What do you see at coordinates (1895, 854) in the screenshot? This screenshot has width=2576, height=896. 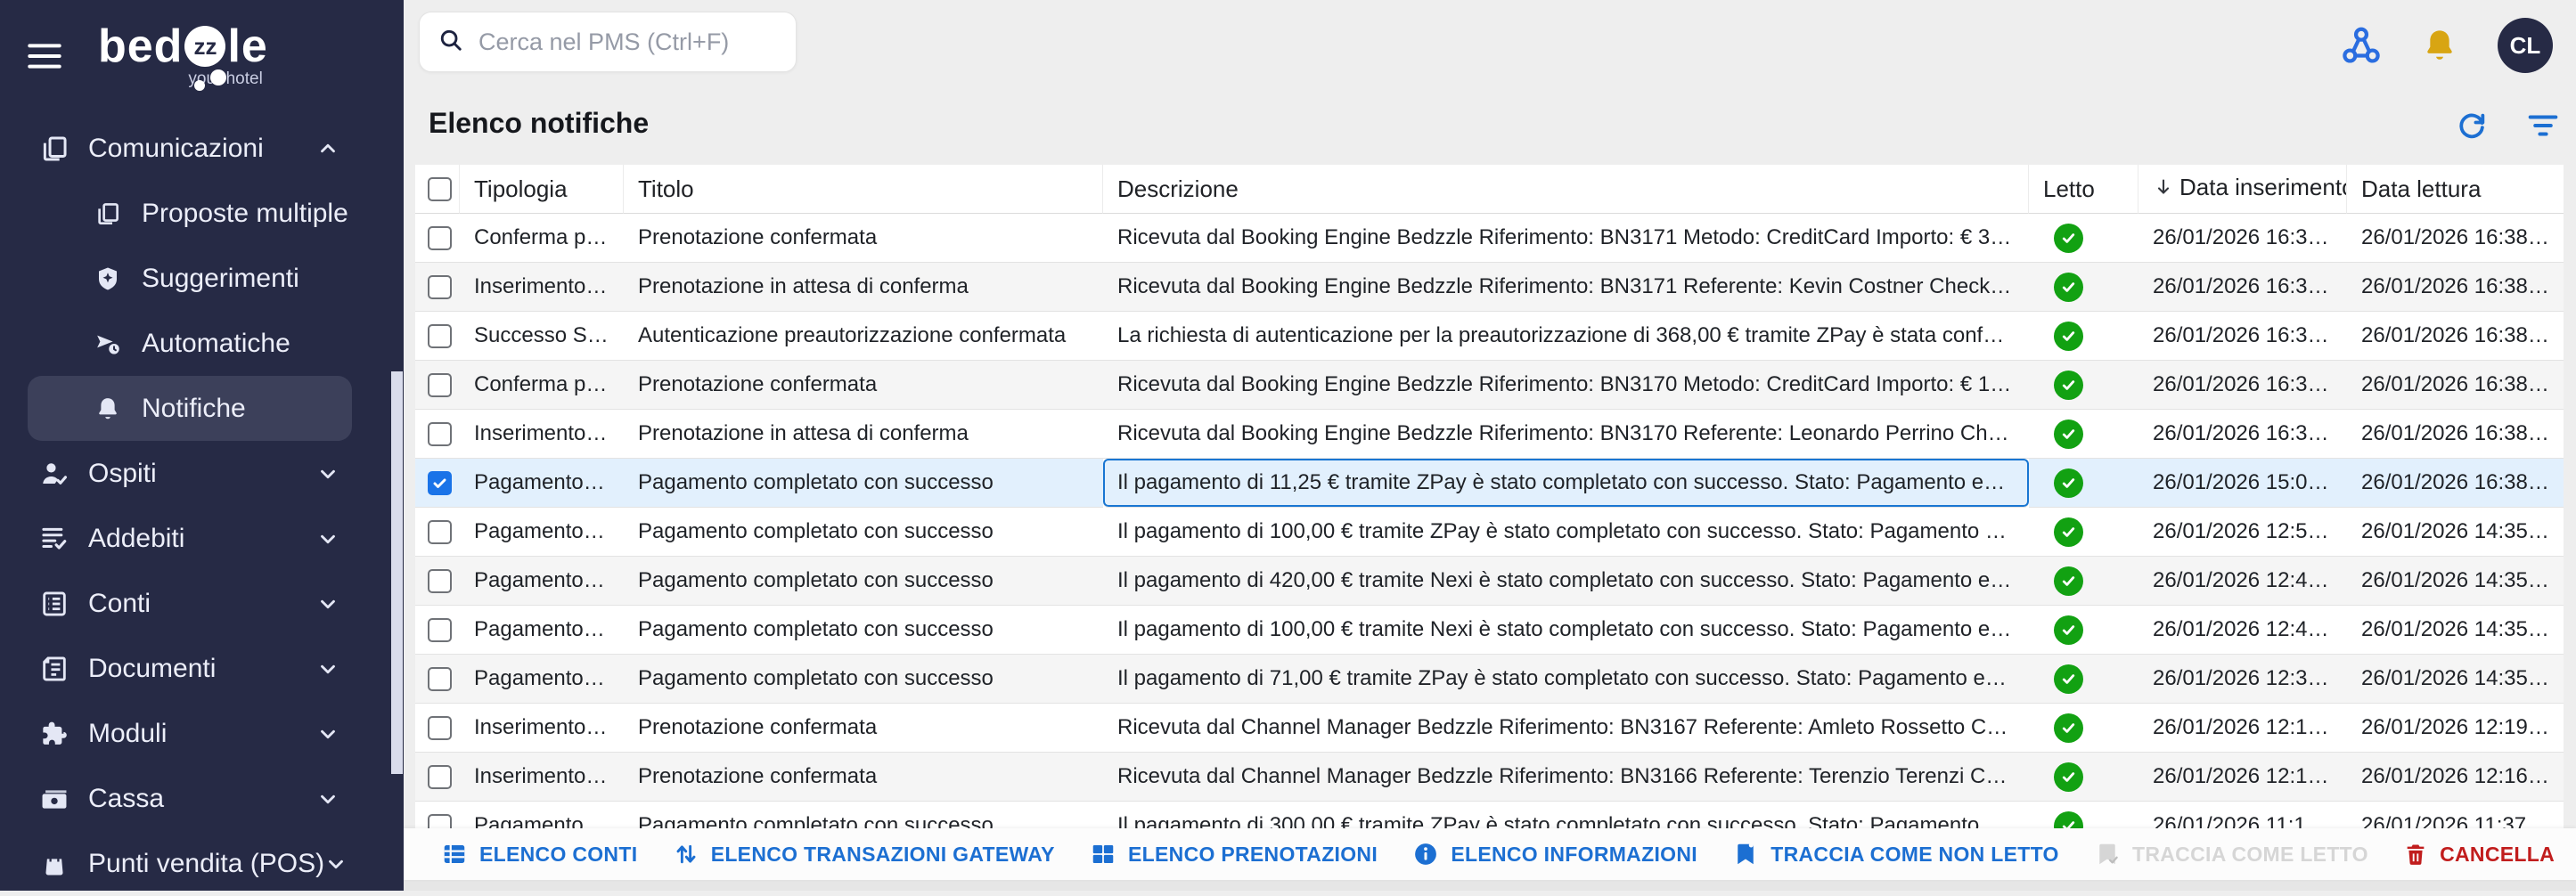 I see `traccia-come-non-letto-button: TRACCIA COME NON LETTO` at bounding box center [1895, 854].